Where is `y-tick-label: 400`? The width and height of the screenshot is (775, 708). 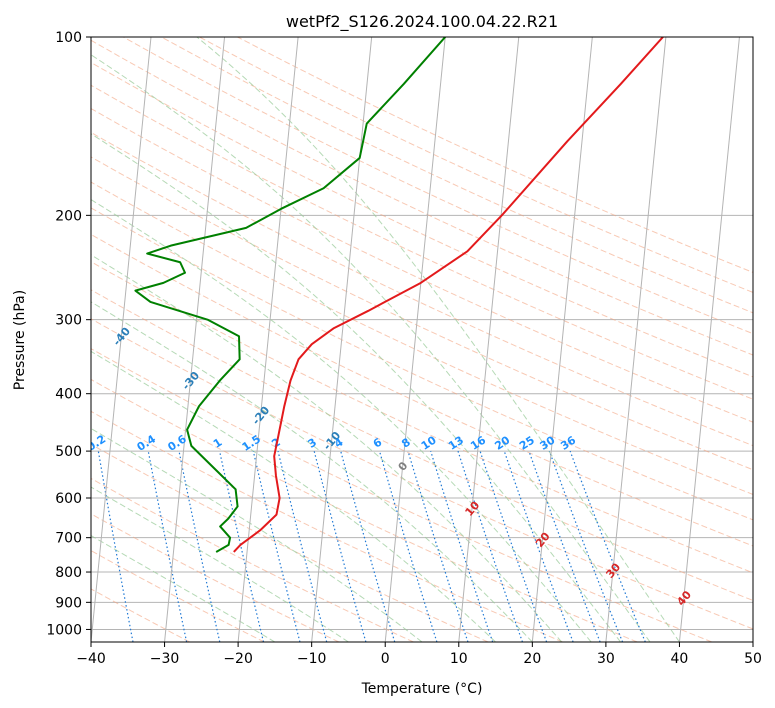 y-tick-label: 400 is located at coordinates (68, 395).